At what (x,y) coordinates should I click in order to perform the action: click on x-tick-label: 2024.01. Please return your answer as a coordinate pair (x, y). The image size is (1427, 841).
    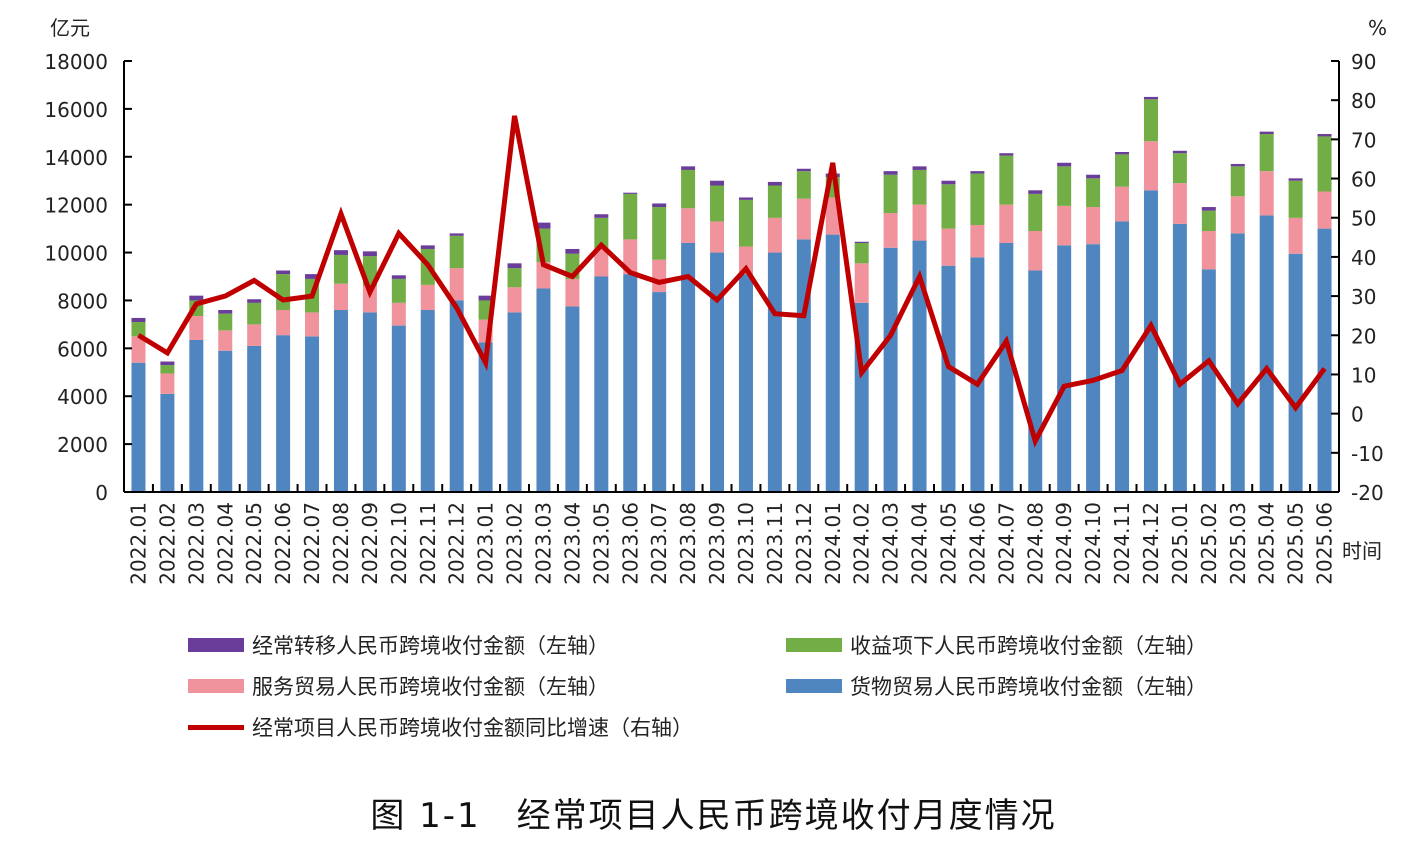
    Looking at the image, I should click on (833, 543).